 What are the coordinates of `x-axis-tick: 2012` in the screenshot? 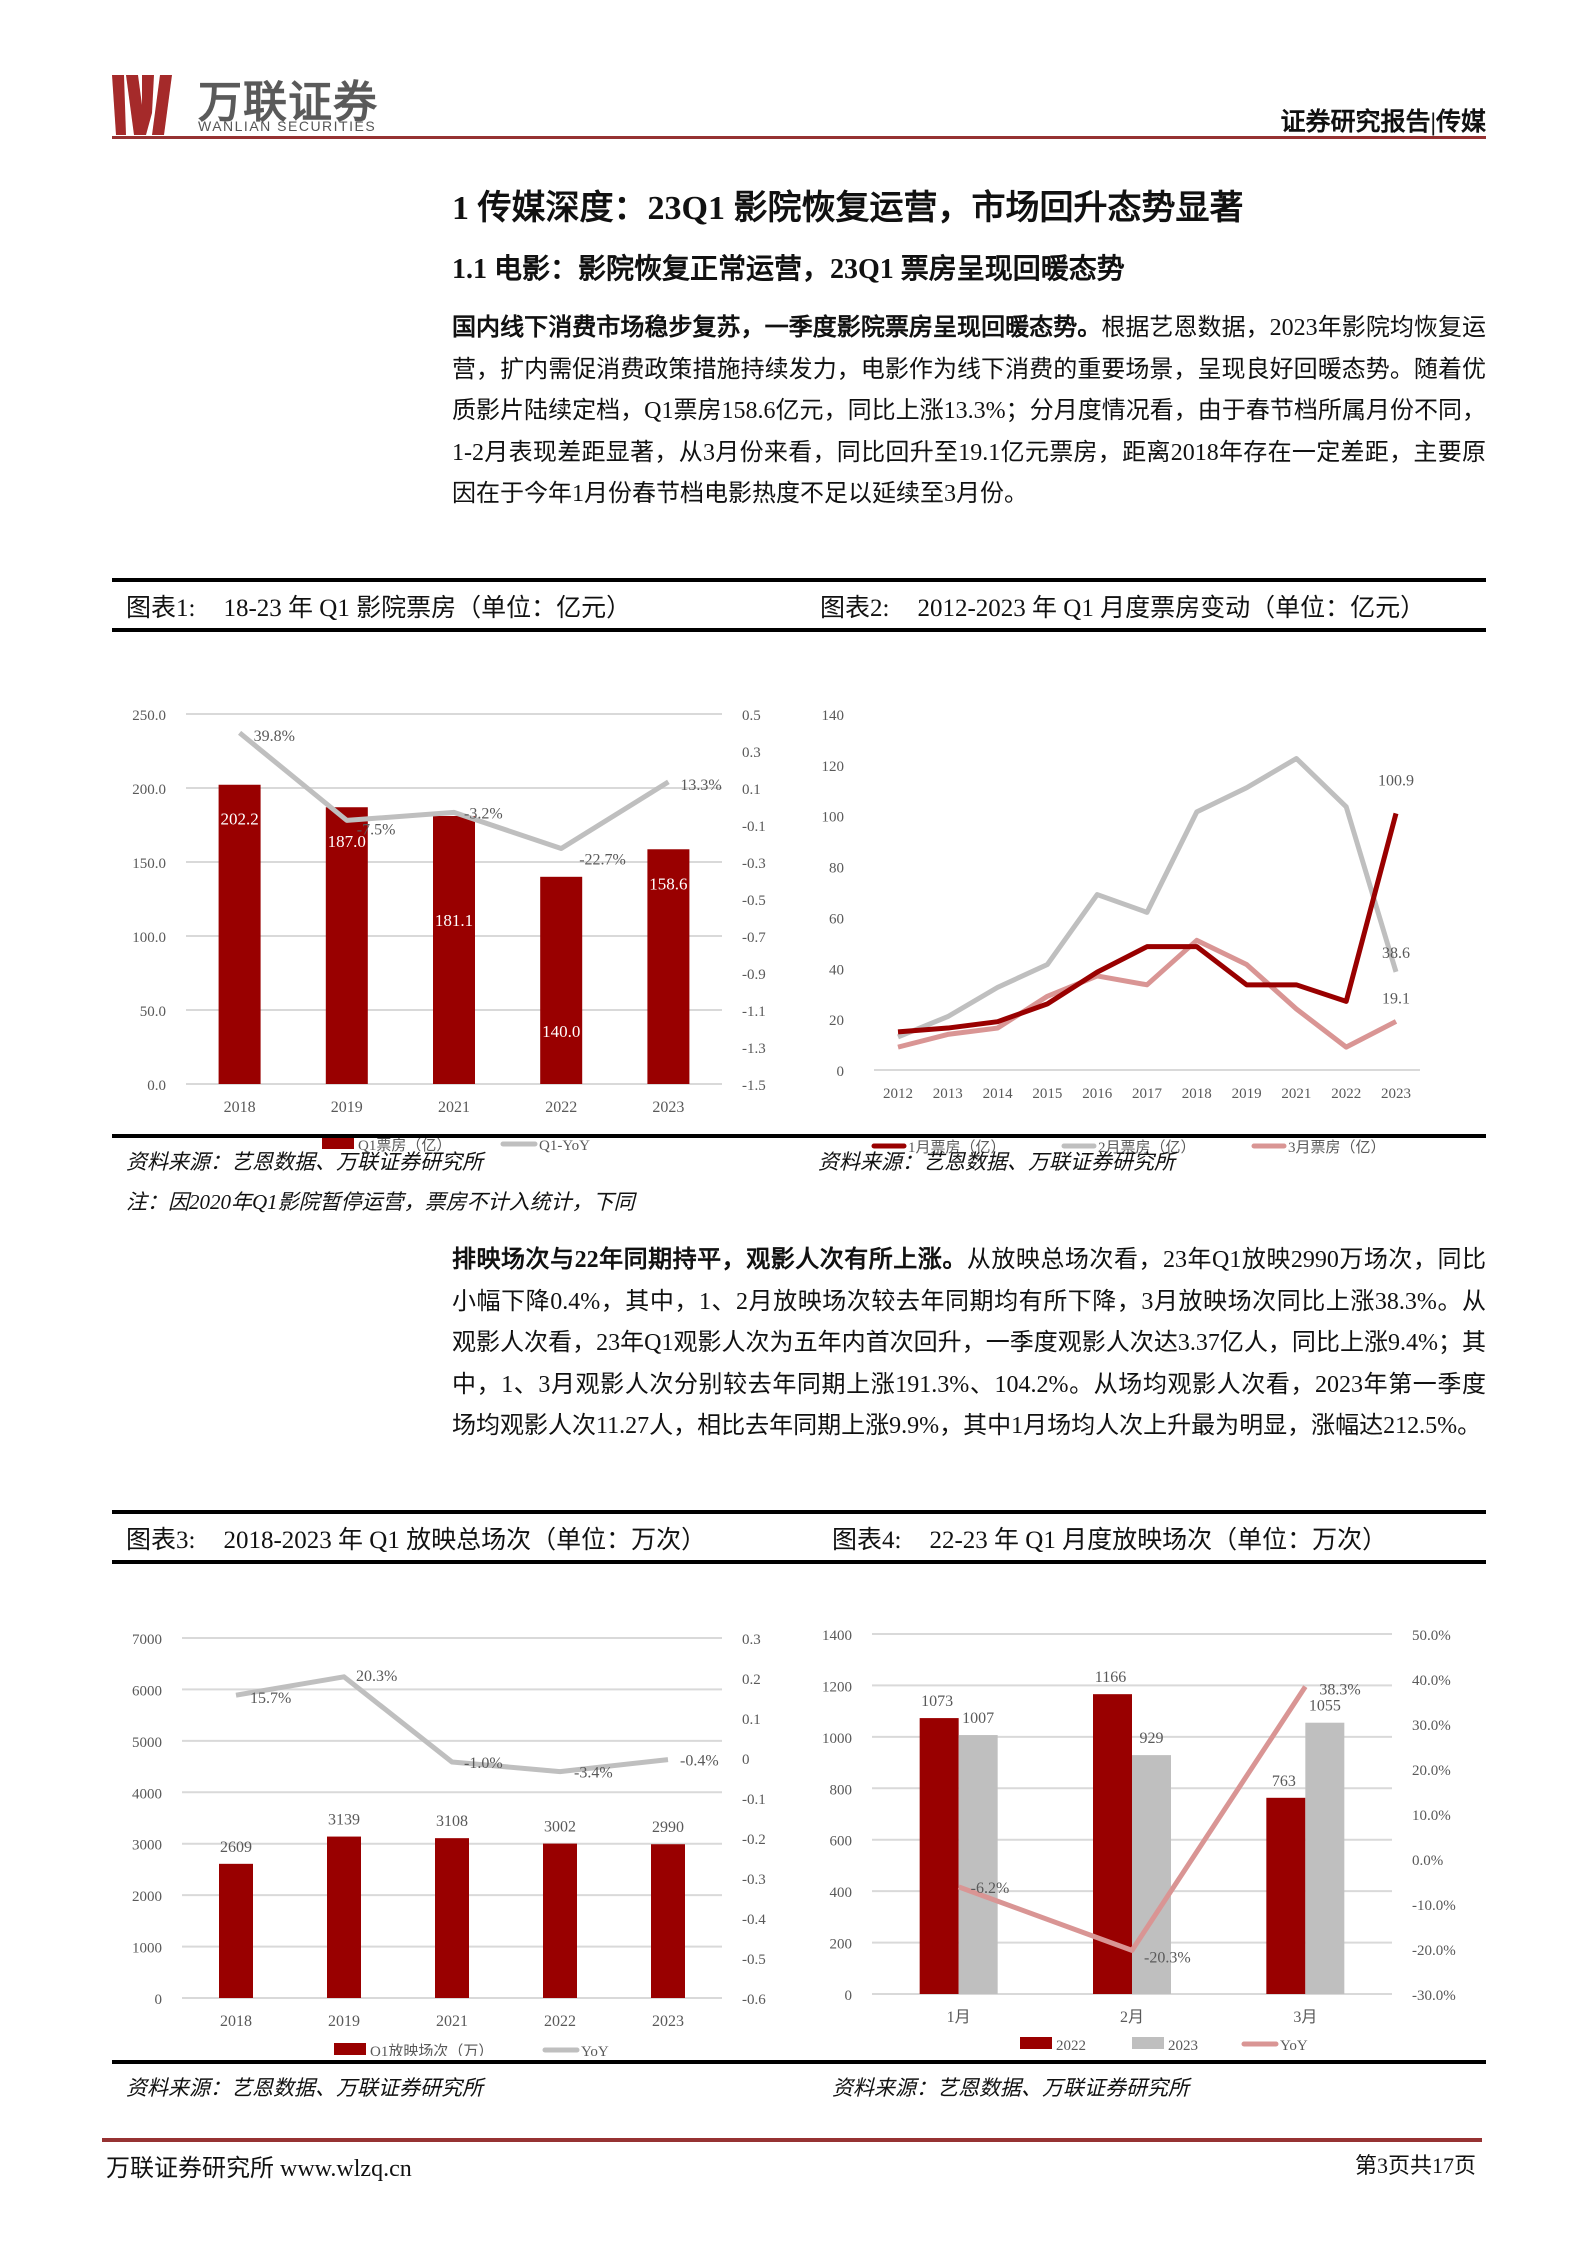 It's located at (898, 1094).